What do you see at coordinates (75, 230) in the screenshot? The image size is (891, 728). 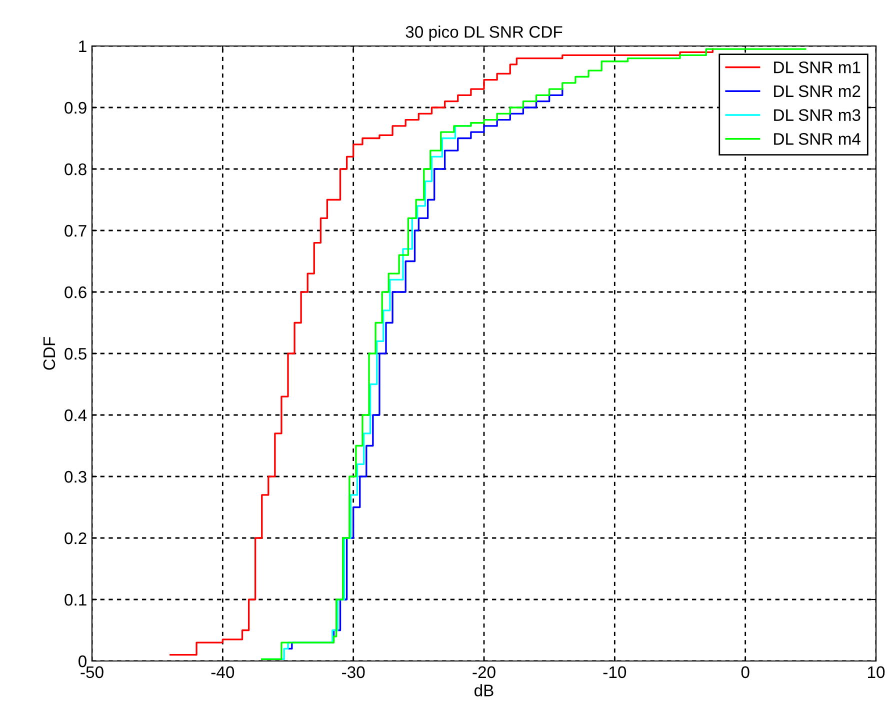 I see `y-tick-label: 0.7` at bounding box center [75, 230].